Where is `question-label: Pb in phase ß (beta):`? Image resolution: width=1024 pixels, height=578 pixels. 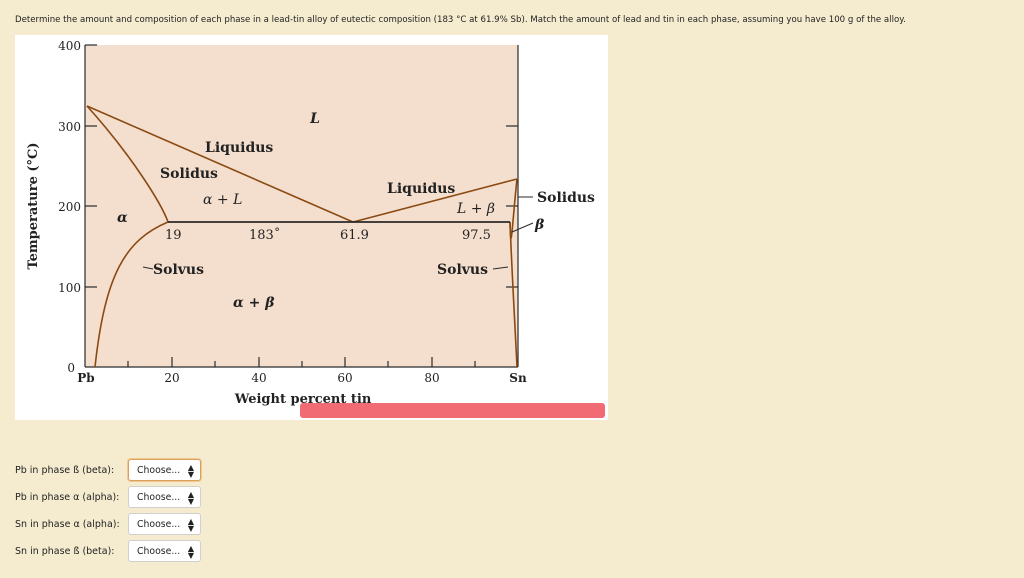 question-label: Pb in phase ß (beta): is located at coordinates (65, 470).